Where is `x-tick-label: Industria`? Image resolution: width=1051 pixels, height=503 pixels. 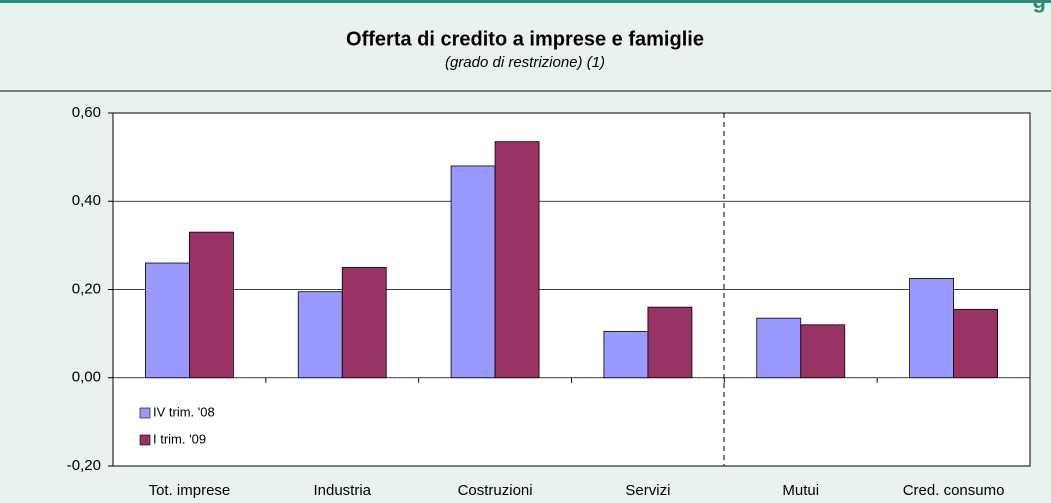 x-tick-label: Industria is located at coordinates (342, 490).